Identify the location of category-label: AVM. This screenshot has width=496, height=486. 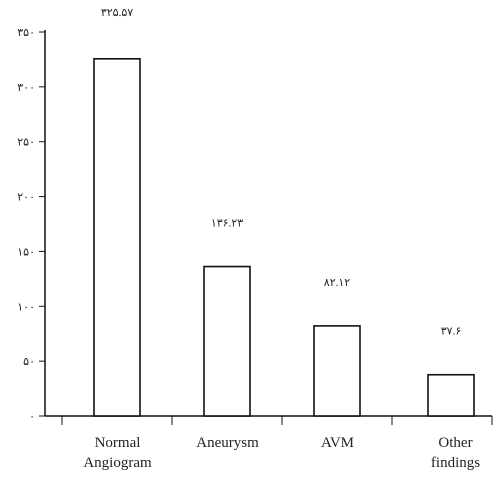
(337, 443).